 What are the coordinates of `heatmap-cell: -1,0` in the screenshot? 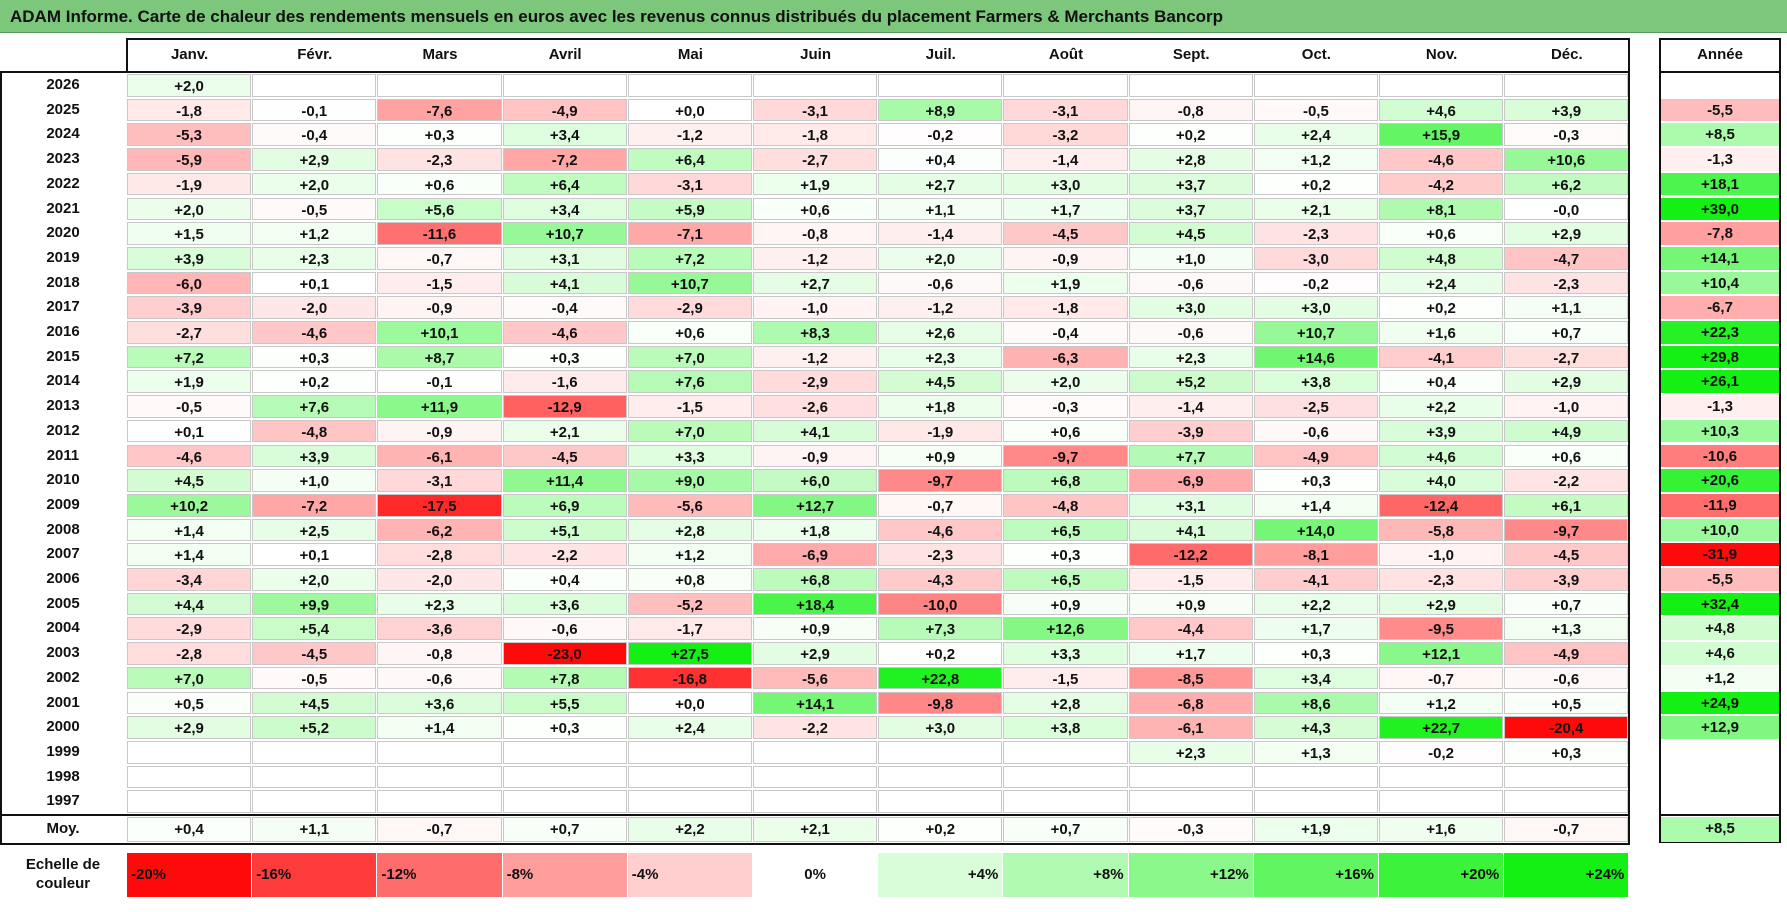 It's located at (815, 307).